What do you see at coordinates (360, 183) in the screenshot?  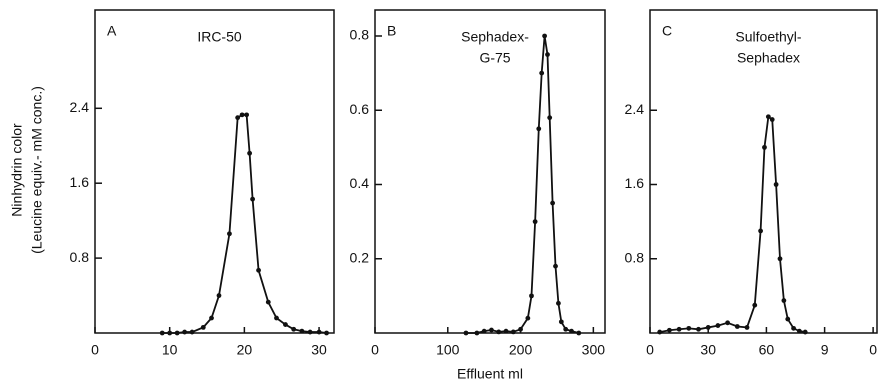 I see `y-tick-label: 0.4` at bounding box center [360, 183].